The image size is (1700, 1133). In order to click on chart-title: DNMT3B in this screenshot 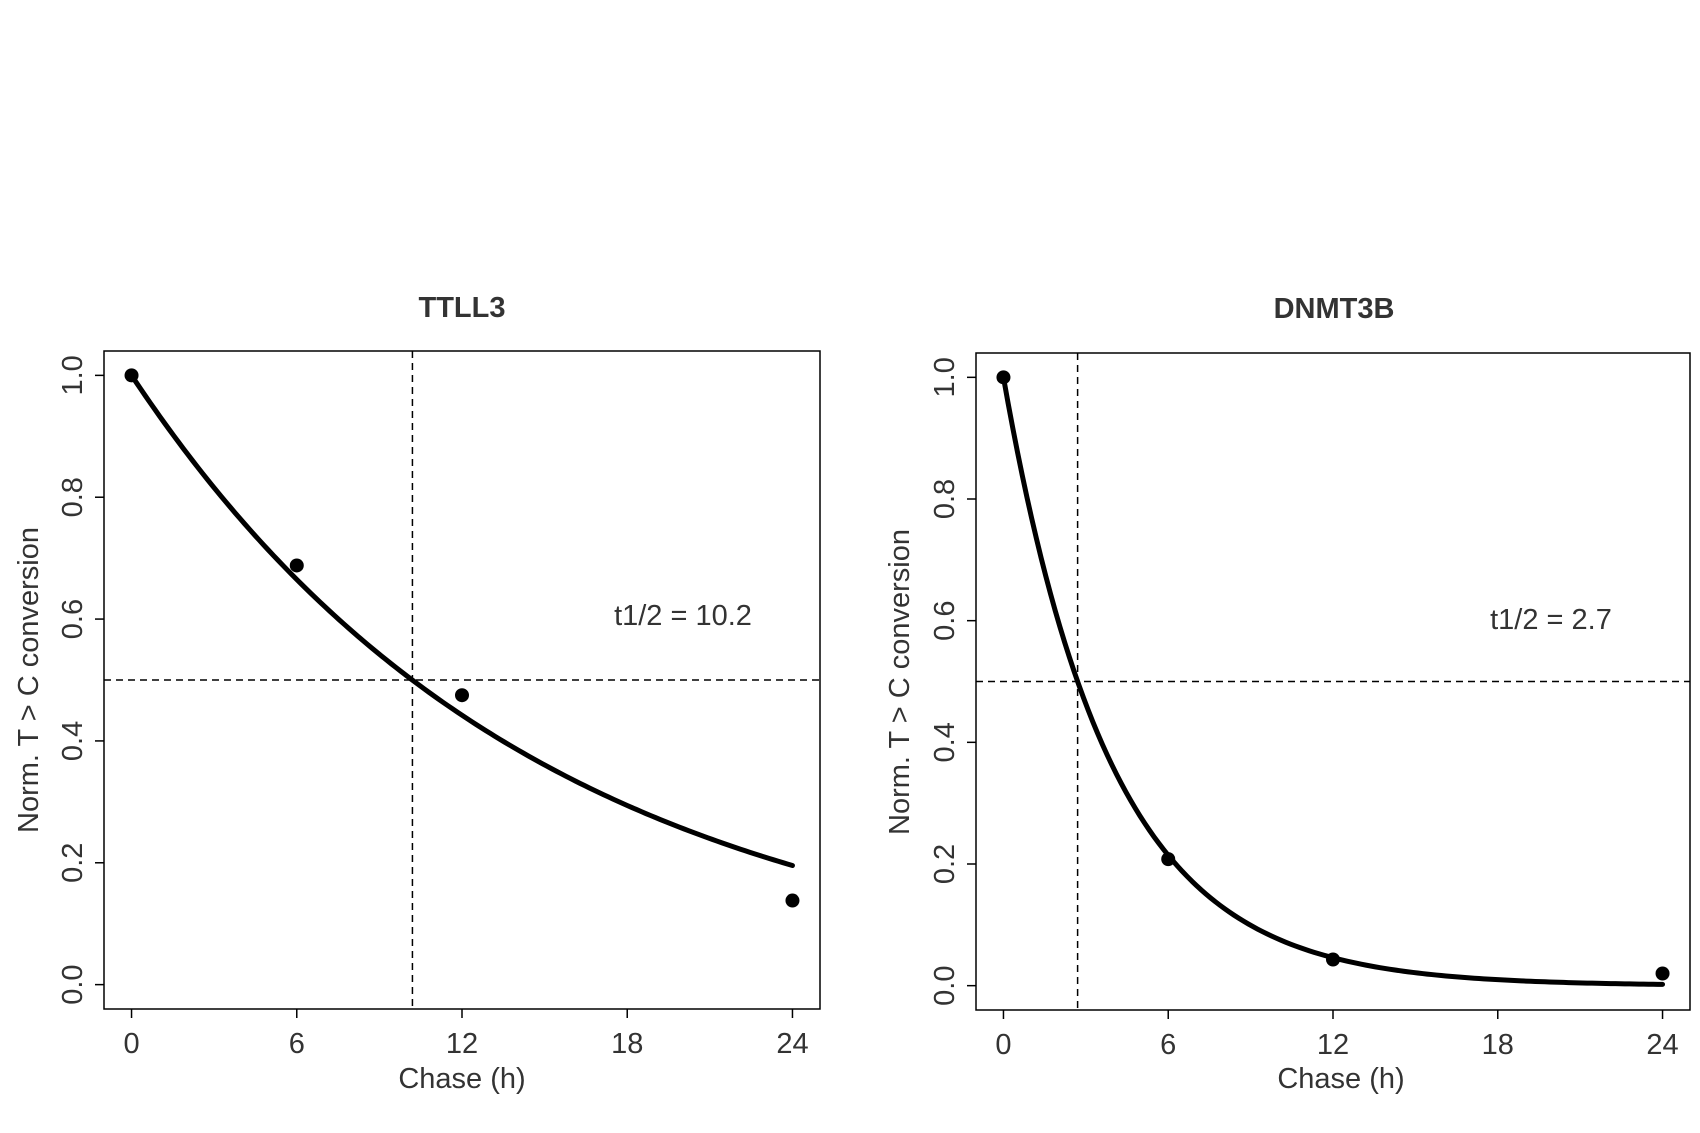, I will do `click(1334, 309)`.